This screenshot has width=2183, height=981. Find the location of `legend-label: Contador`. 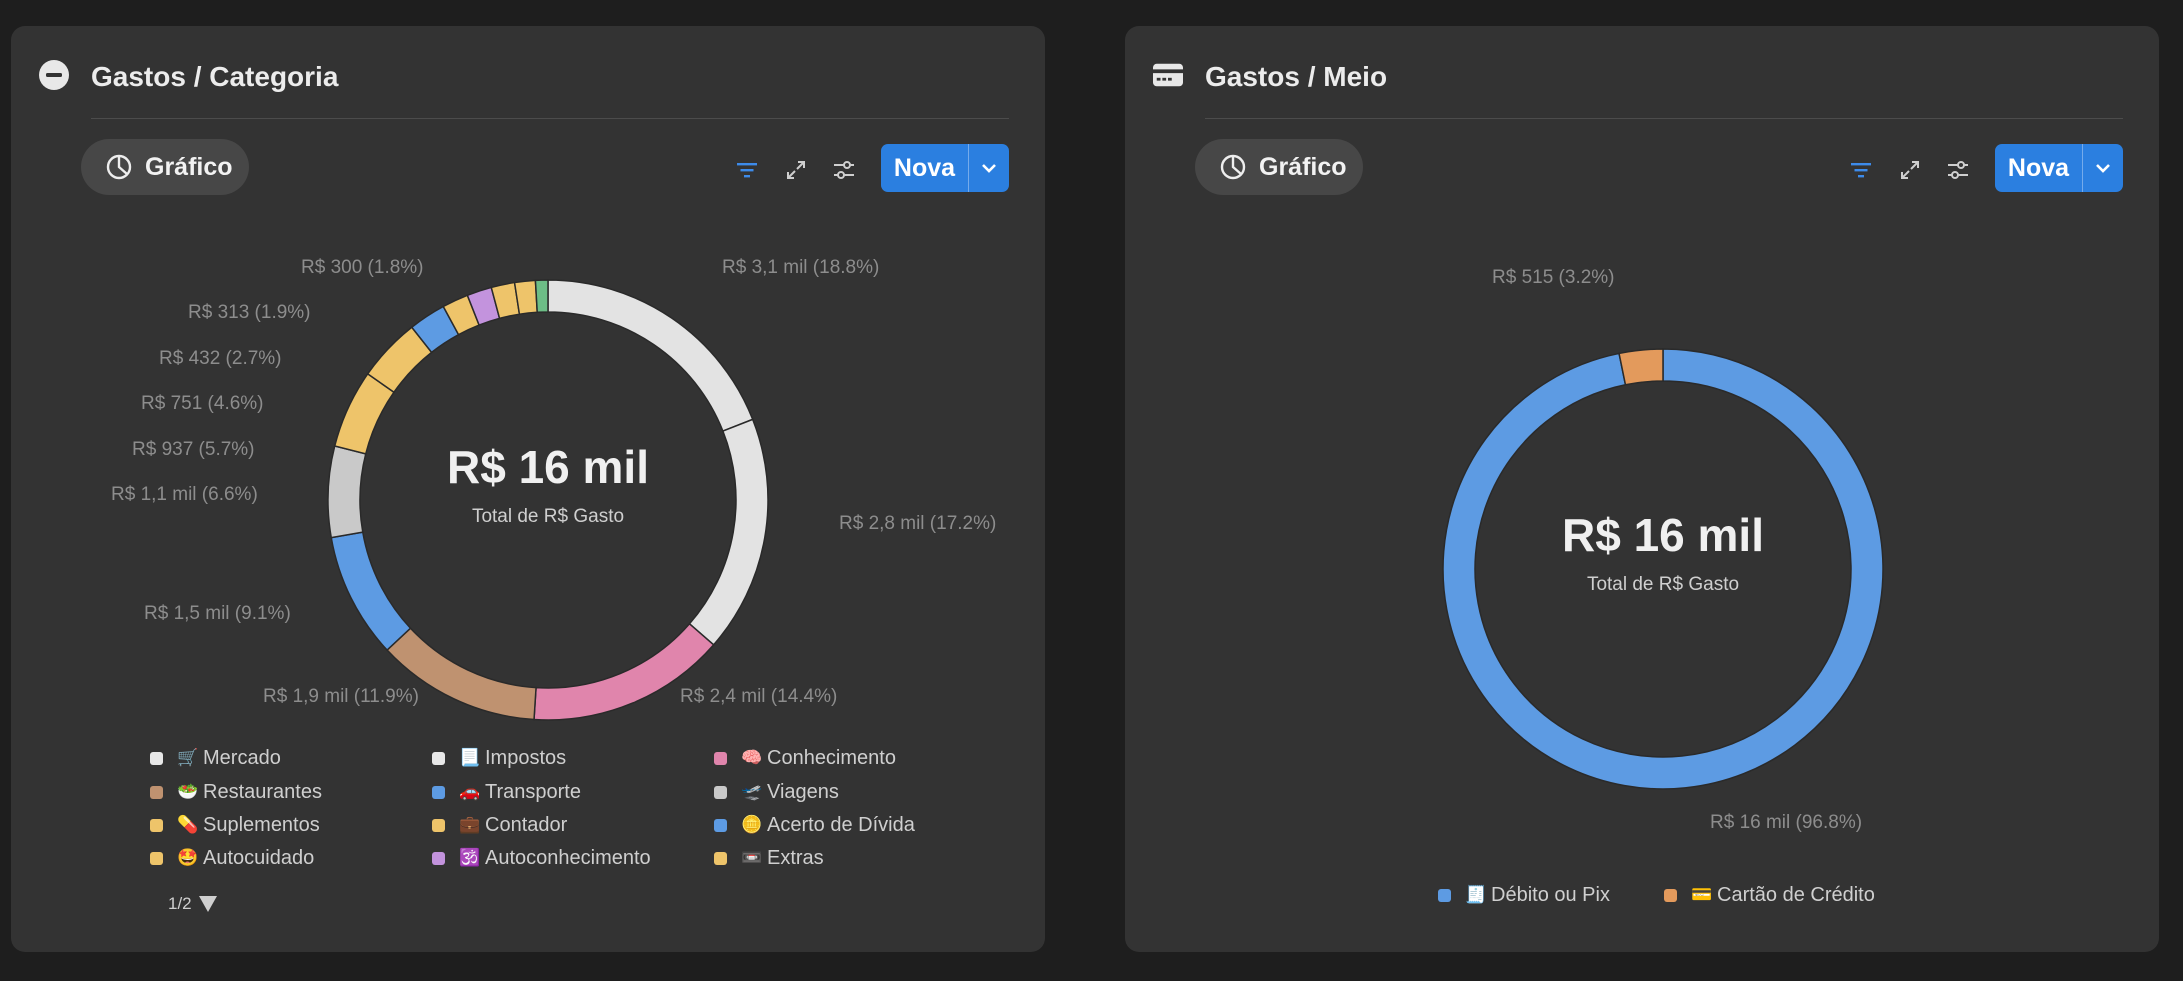

legend-label: Contador is located at coordinates (526, 824).